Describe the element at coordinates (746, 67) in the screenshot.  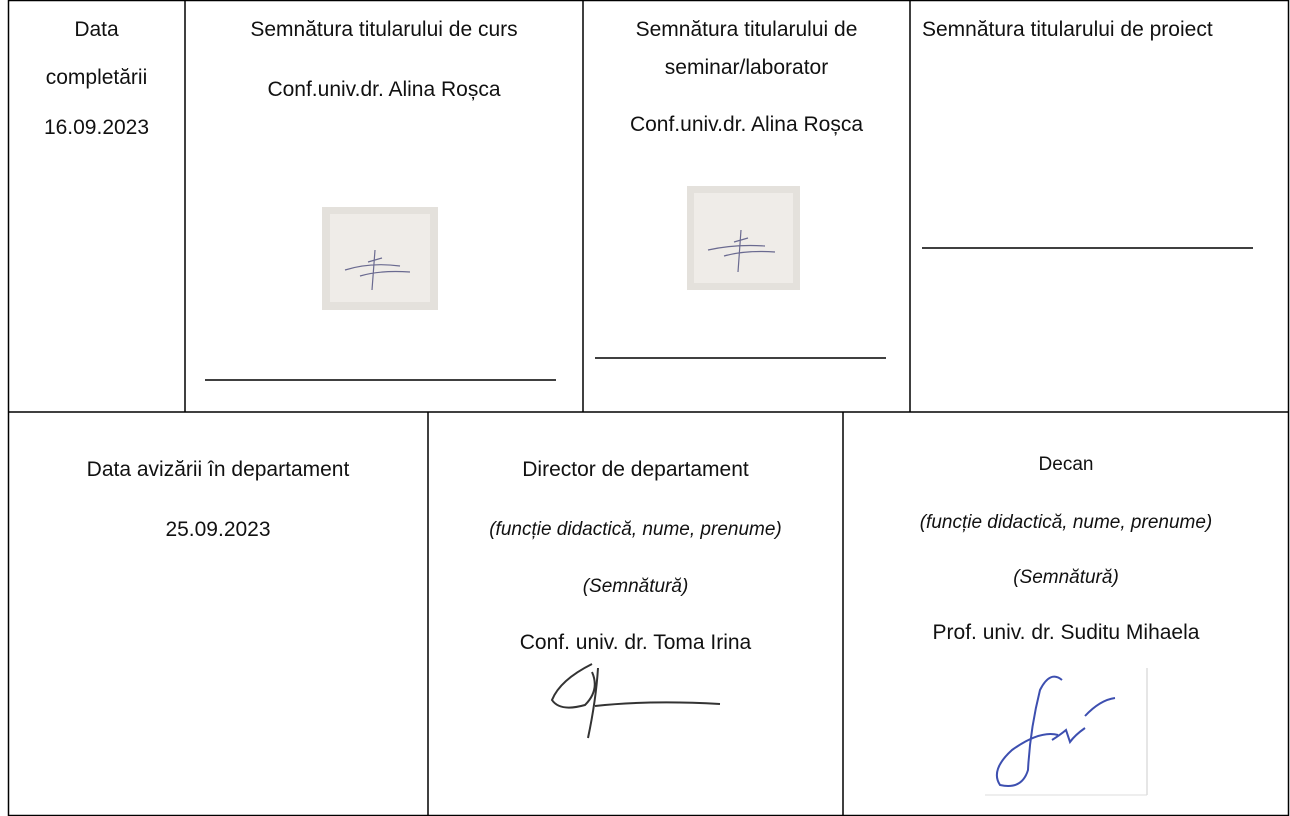
I see `cell-text: seminar/laborator` at that location.